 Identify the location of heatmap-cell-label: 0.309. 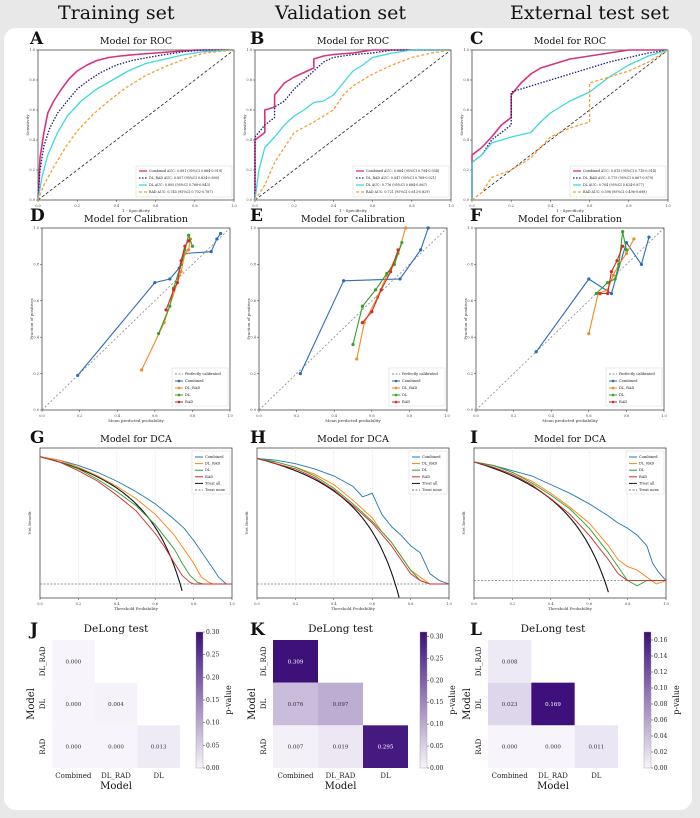
(296, 662).